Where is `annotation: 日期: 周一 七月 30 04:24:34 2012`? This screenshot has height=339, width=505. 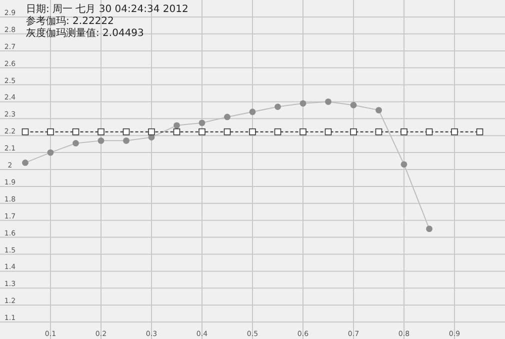 annotation: 日期: 周一 七月 30 04:24:34 2012 is located at coordinates (107, 9).